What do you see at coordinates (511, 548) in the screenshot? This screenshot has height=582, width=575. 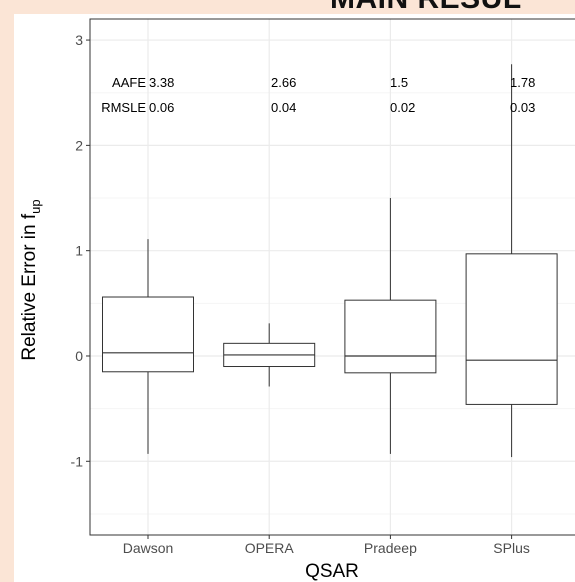 I see `x-tick-label: SPlus` at bounding box center [511, 548].